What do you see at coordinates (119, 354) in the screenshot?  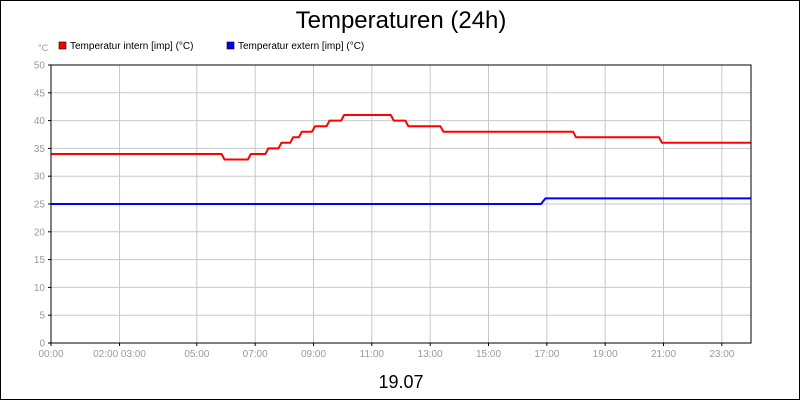 I see `x-tick-label: 02:00 03:00` at bounding box center [119, 354].